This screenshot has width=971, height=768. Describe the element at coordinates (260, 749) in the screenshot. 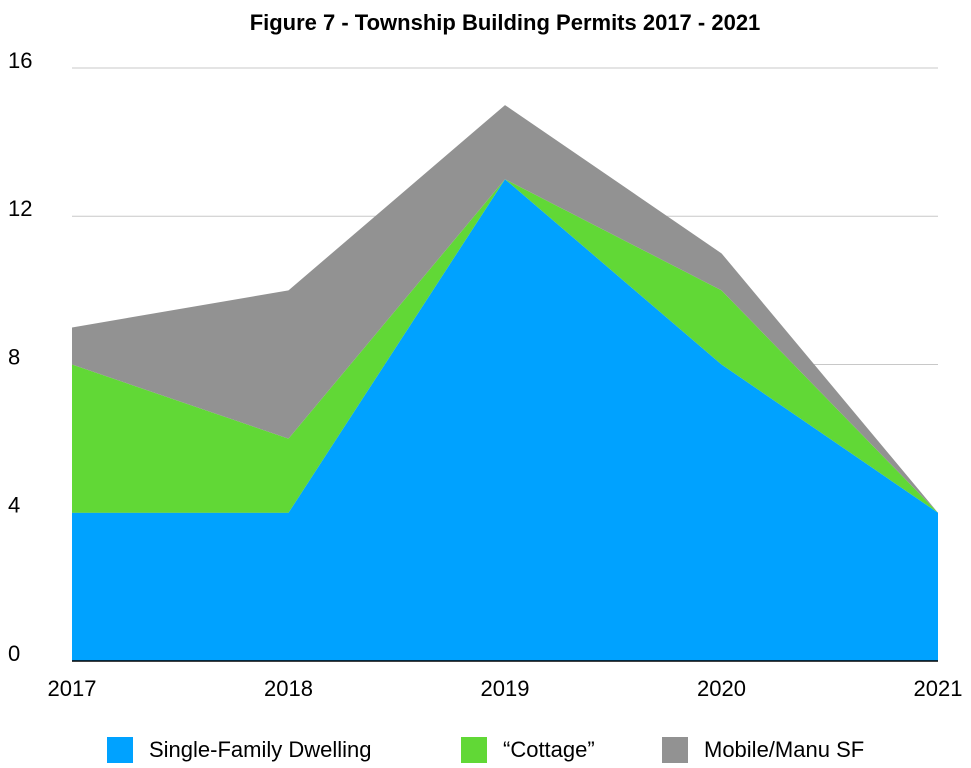

I see `legend-label: Single-Family Dwelling` at that location.